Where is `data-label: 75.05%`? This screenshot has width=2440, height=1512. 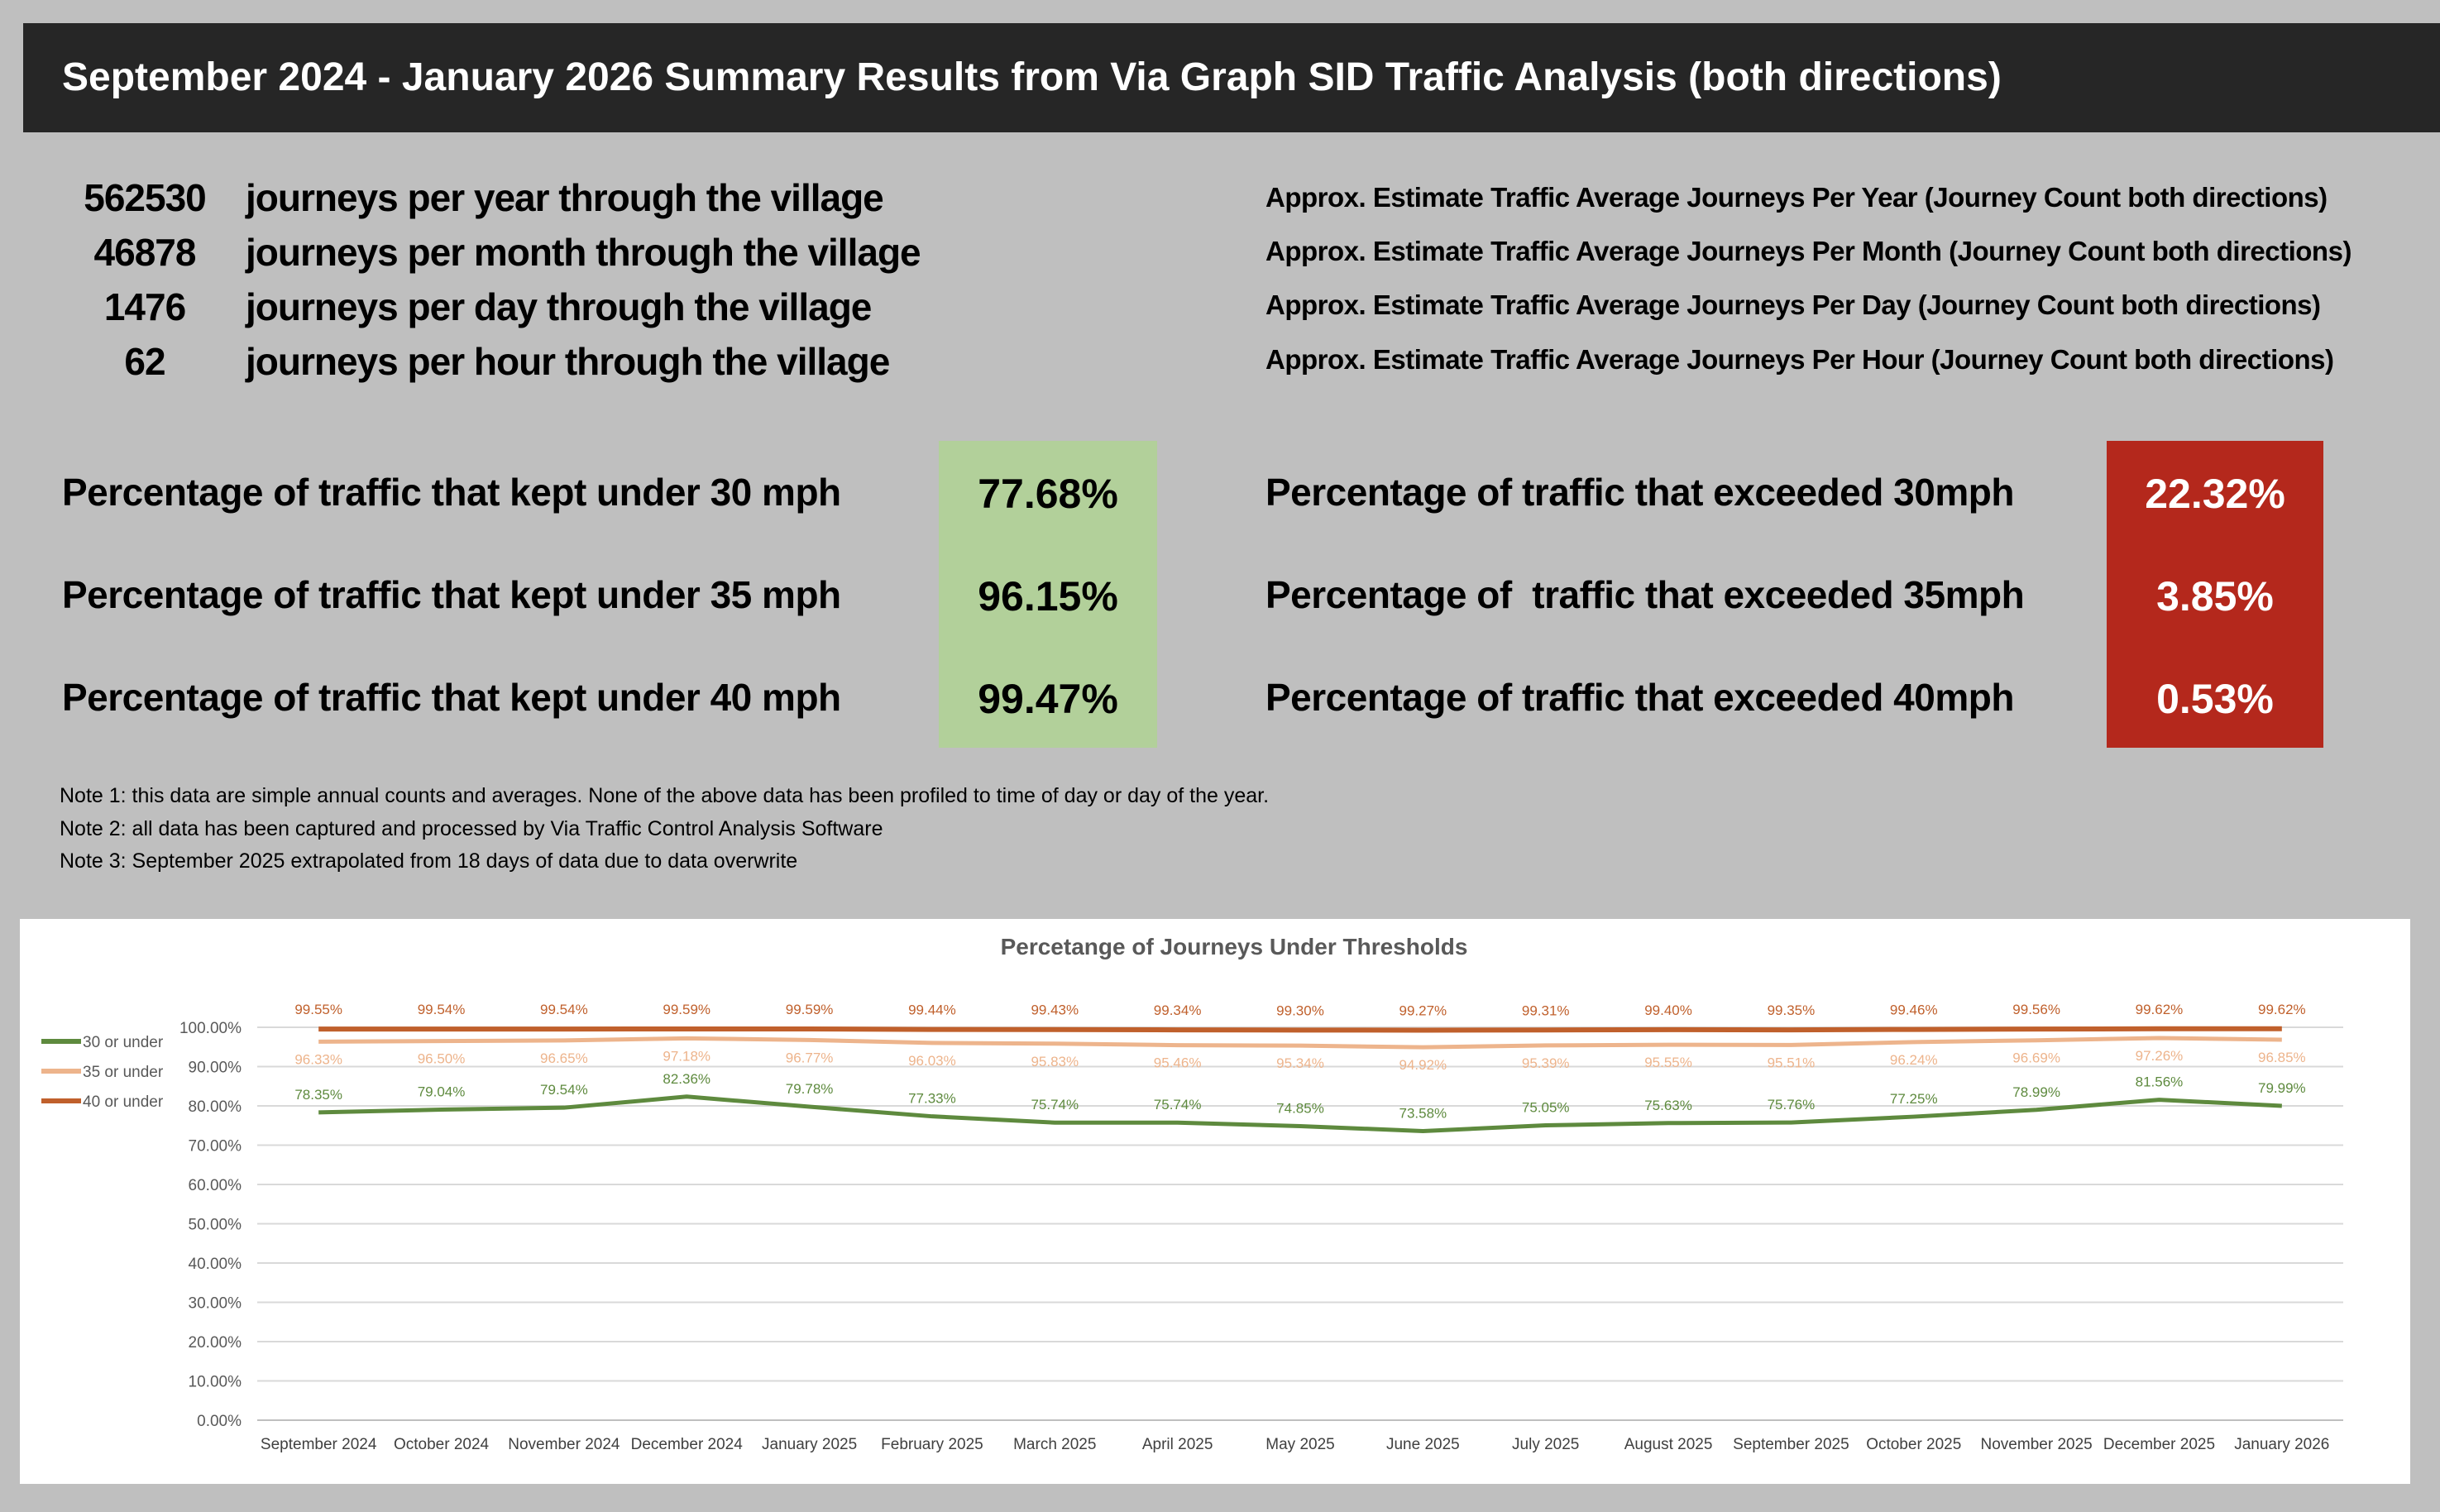 data-label: 75.05% is located at coordinates (1546, 1108).